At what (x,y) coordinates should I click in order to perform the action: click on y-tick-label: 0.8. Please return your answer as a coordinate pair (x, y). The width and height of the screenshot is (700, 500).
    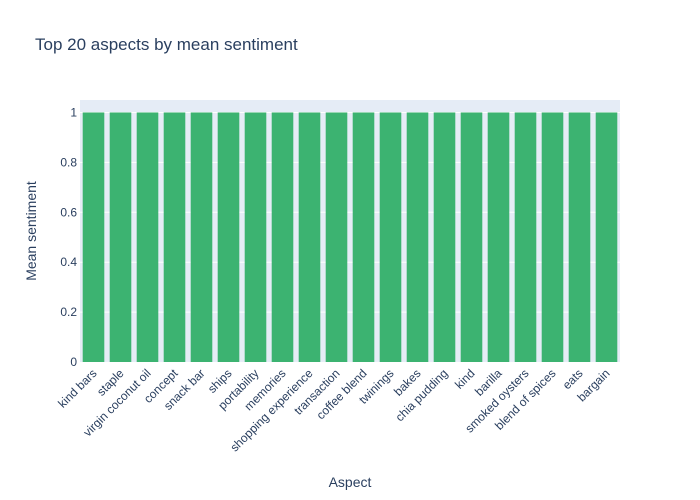
    Looking at the image, I should click on (68, 162).